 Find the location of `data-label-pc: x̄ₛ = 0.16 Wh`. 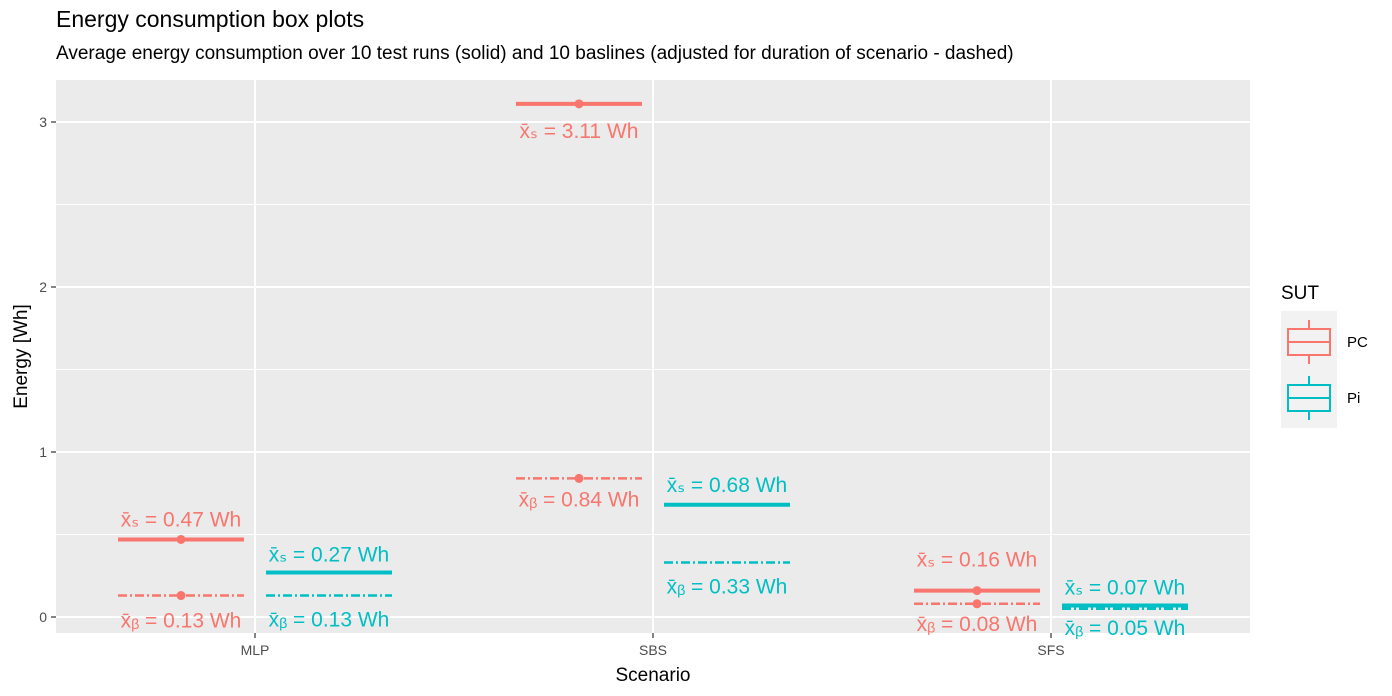

data-label-pc: x̄ₛ = 0.16 Wh is located at coordinates (977, 560).